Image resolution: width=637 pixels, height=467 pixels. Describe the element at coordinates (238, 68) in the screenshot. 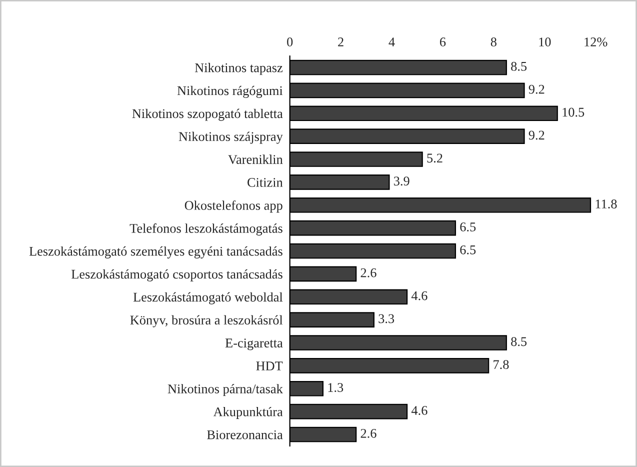

I see `y-tick-label: Nikotinos tapasz` at that location.